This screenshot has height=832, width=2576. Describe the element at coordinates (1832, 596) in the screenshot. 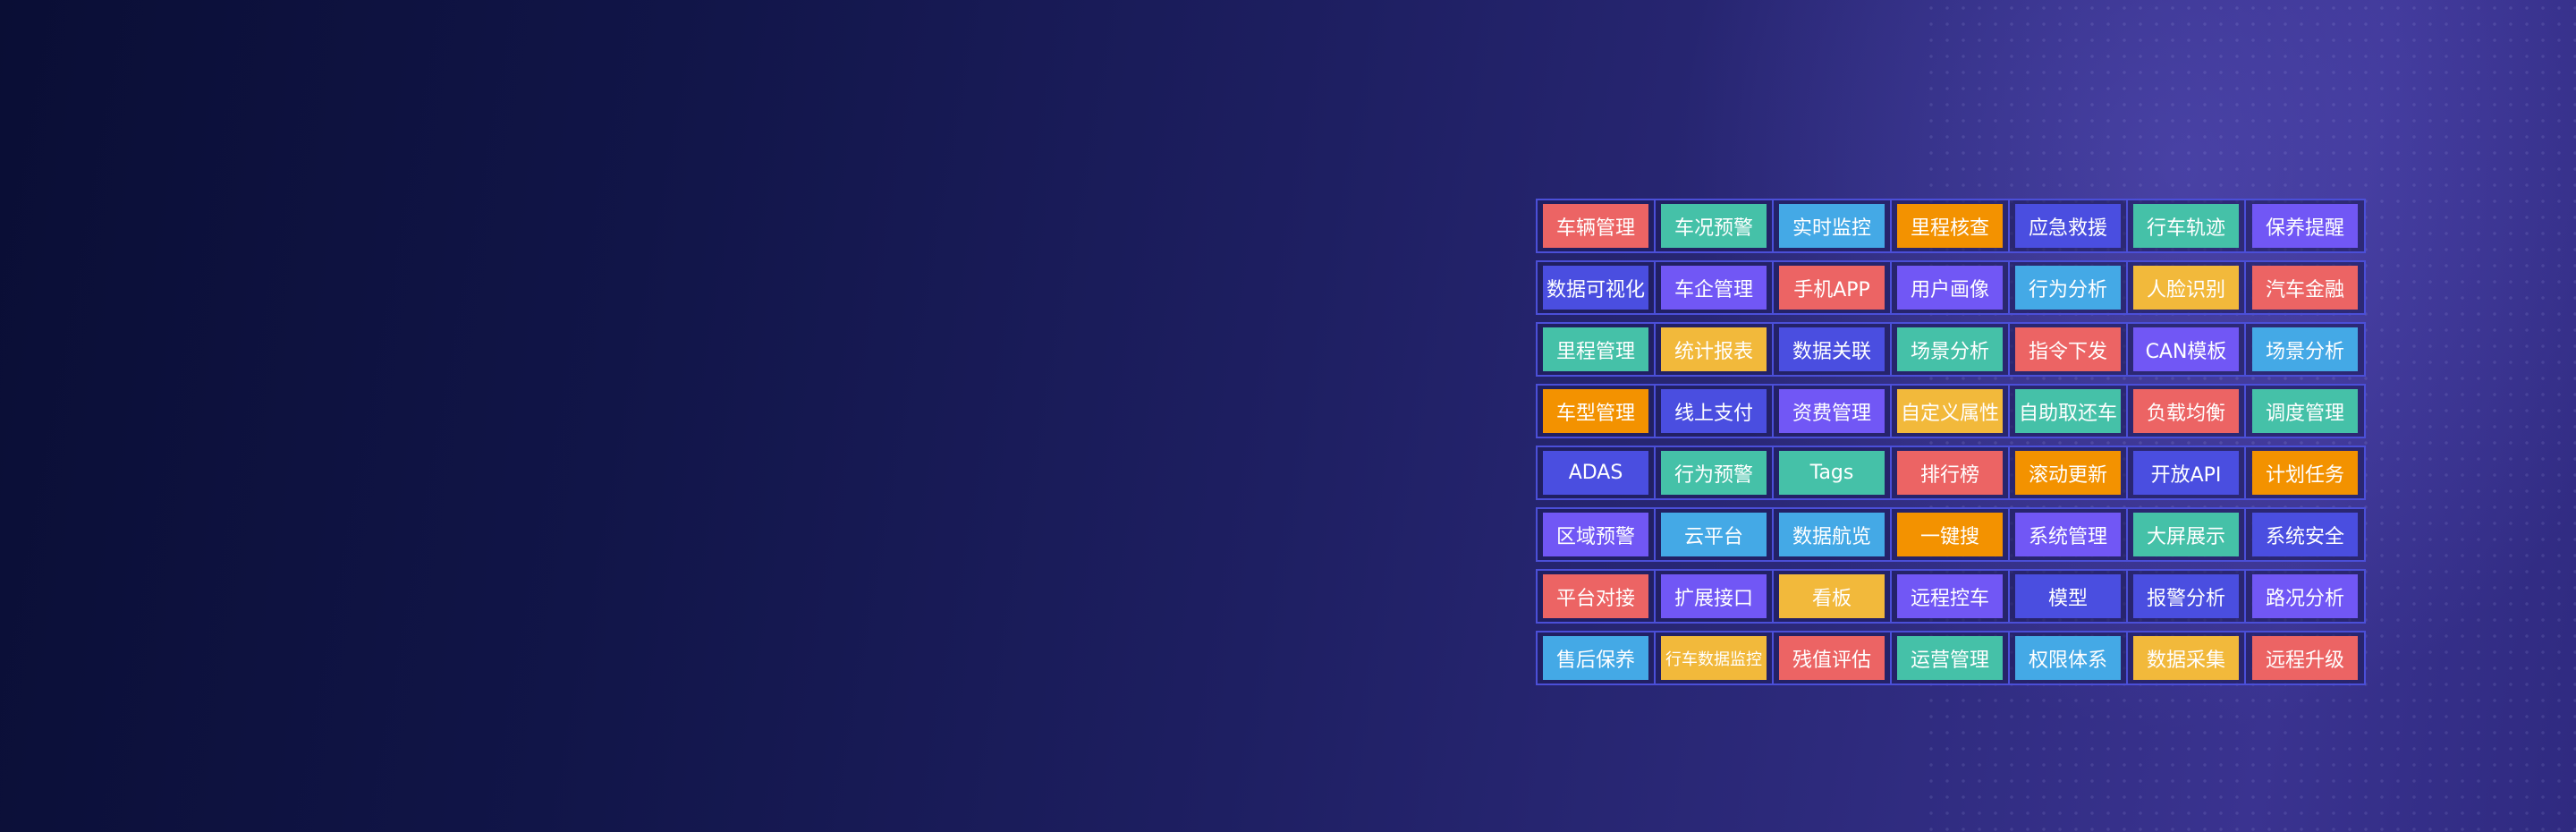

I see `feature-tag: 看板` at that location.